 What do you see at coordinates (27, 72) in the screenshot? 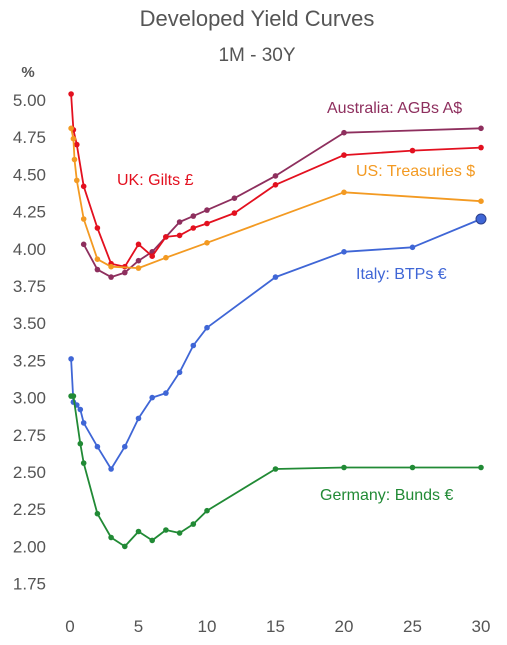
I see `y-axis-unit-label: %` at bounding box center [27, 72].